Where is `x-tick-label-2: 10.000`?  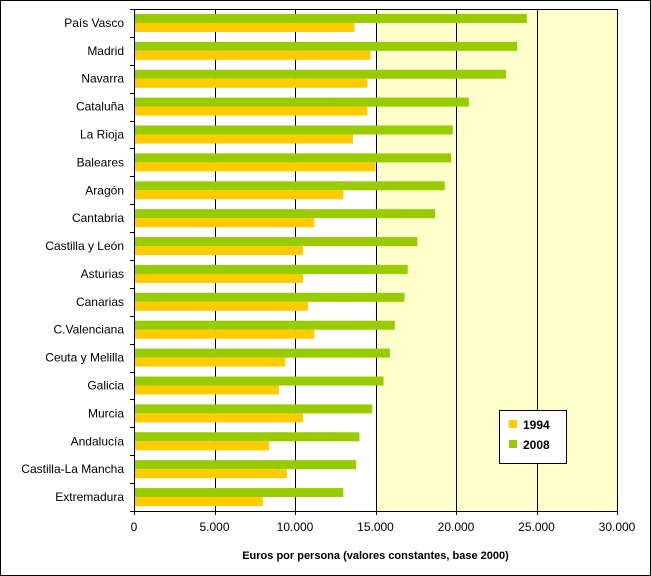 x-tick-label-2: 10.000 is located at coordinates (295, 527).